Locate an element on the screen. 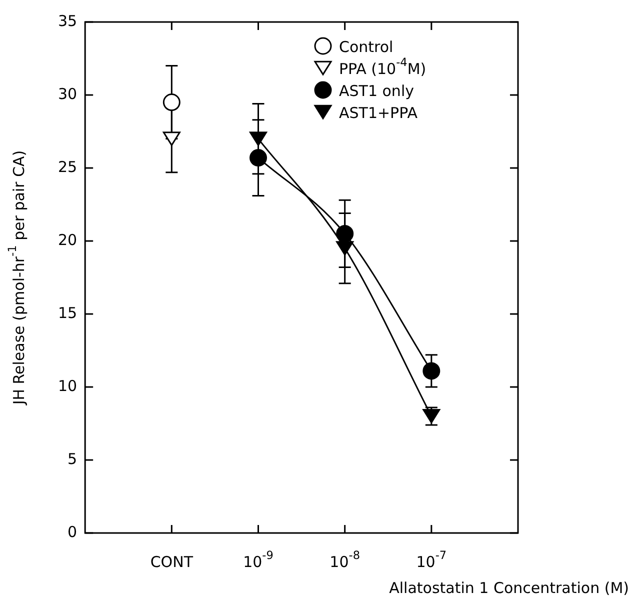 This screenshot has height=596, width=633. y-tick-label: 25 is located at coordinates (68, 167).